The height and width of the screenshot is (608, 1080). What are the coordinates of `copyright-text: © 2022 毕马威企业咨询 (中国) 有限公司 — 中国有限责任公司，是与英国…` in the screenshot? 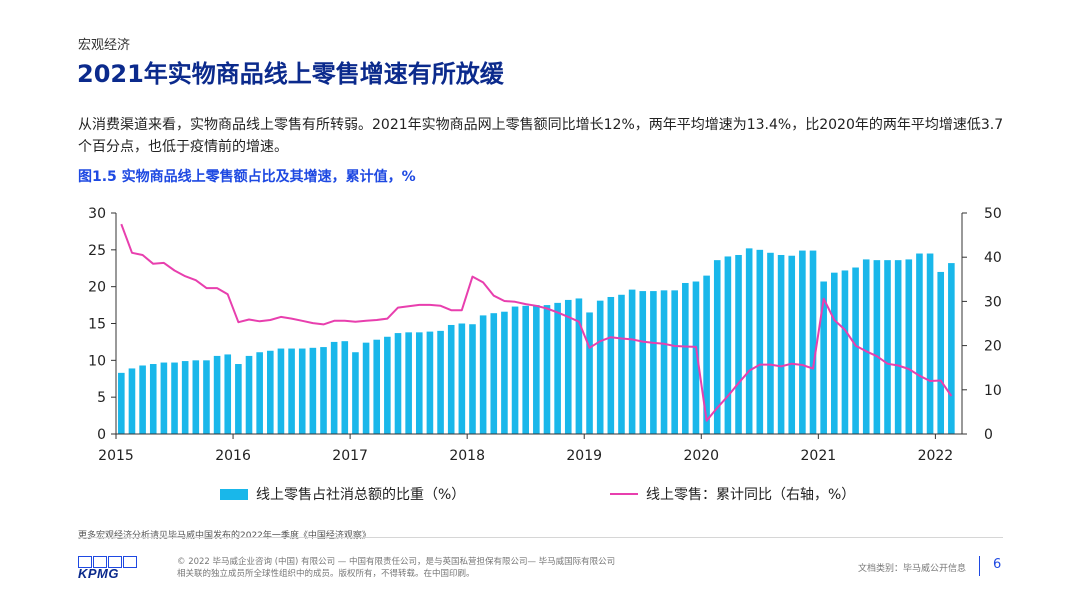 It's located at (437, 568).